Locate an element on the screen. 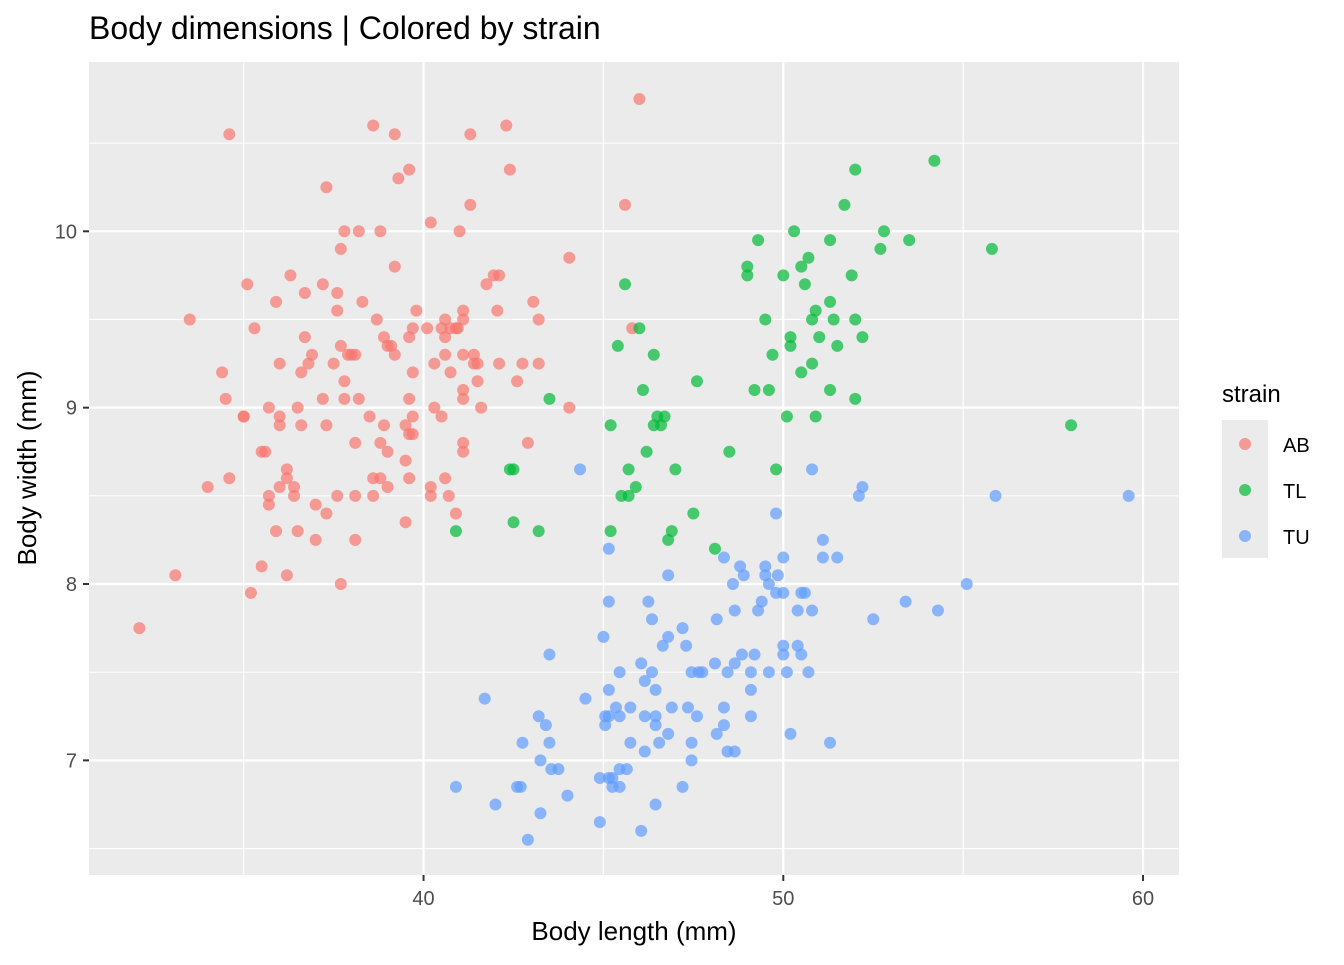 The image size is (1344, 965). y-tick-label: 7 is located at coordinates (71, 761).